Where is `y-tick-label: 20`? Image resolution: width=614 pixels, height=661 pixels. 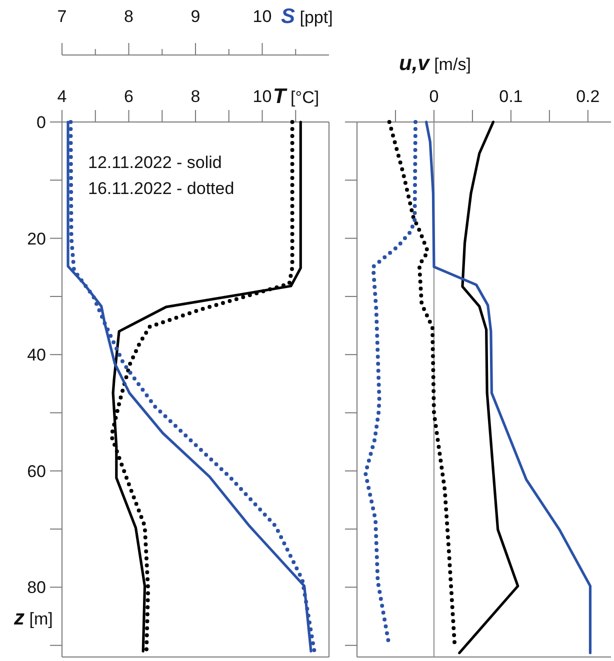 y-tick-label: 20 is located at coordinates (36, 238).